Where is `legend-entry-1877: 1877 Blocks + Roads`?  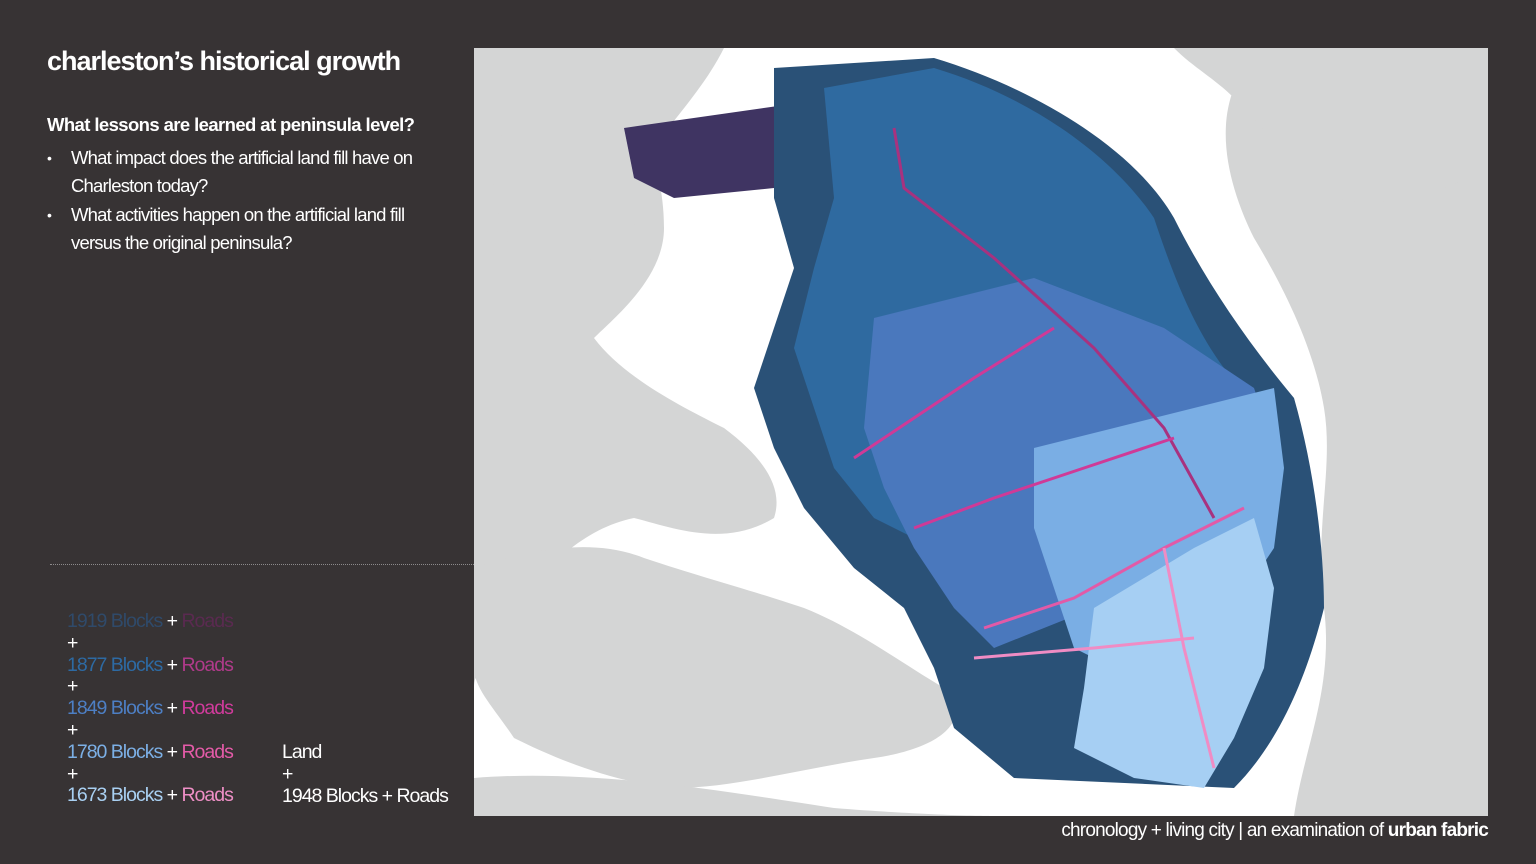 legend-entry-1877: 1877 Blocks + Roads is located at coordinates (150, 665).